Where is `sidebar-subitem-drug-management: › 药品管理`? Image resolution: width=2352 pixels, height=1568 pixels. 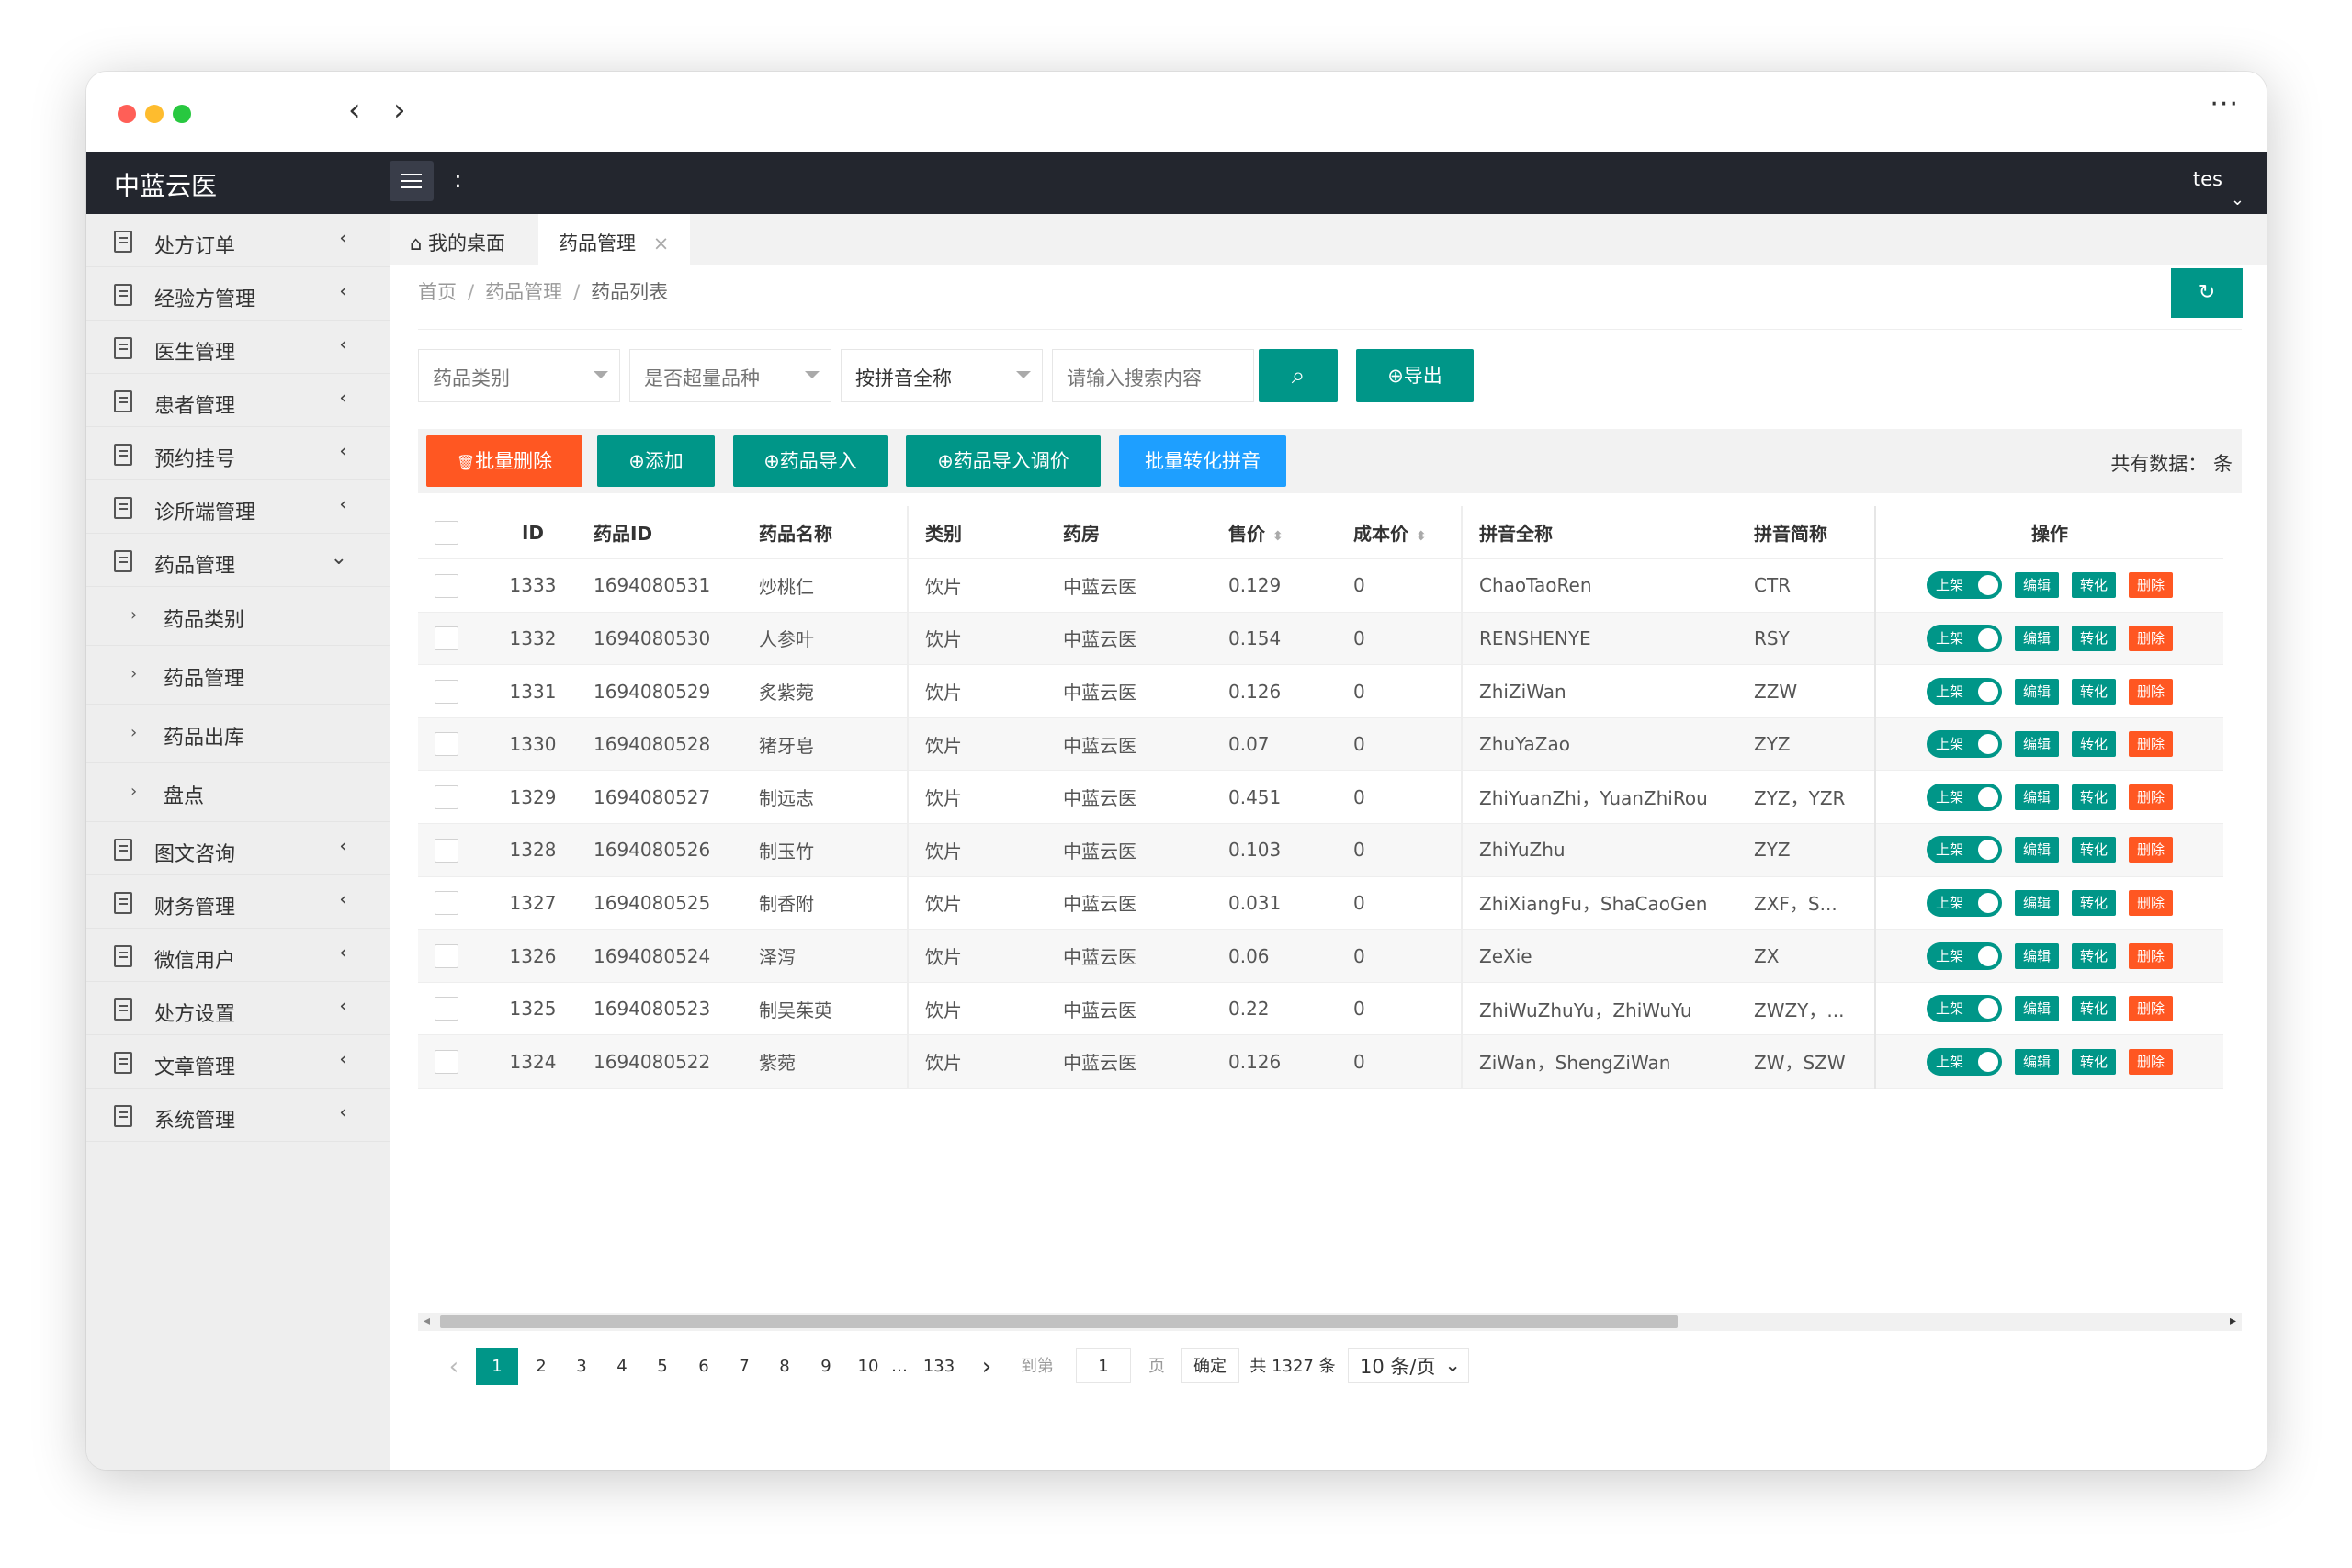
sidebar-subitem-drug-management: › 药品管理 is located at coordinates (238, 675).